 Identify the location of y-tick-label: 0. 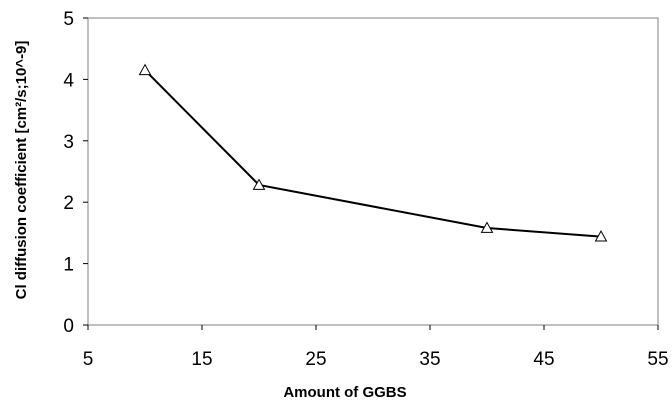
(68, 326).